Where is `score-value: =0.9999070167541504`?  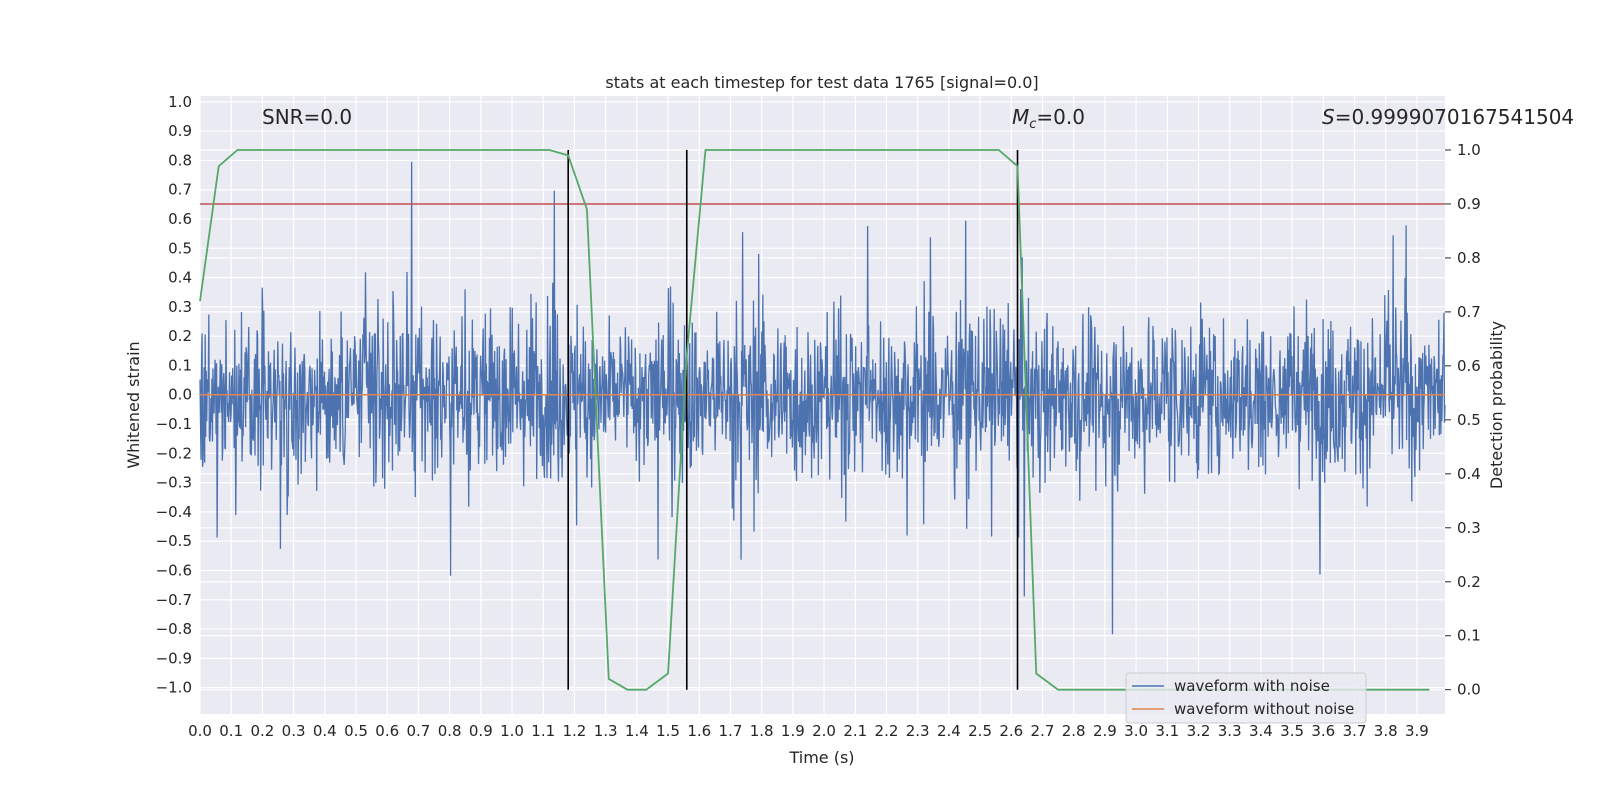 score-value: =0.9999070167541504 is located at coordinates (1454, 117).